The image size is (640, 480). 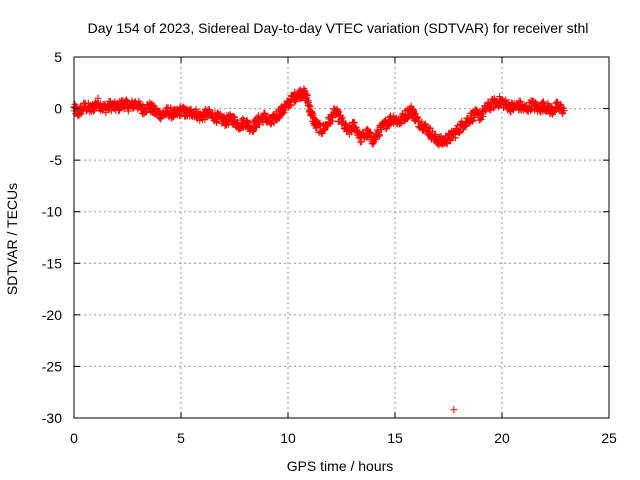 What do you see at coordinates (502, 438) in the screenshot?
I see `x-tick-label: 20` at bounding box center [502, 438].